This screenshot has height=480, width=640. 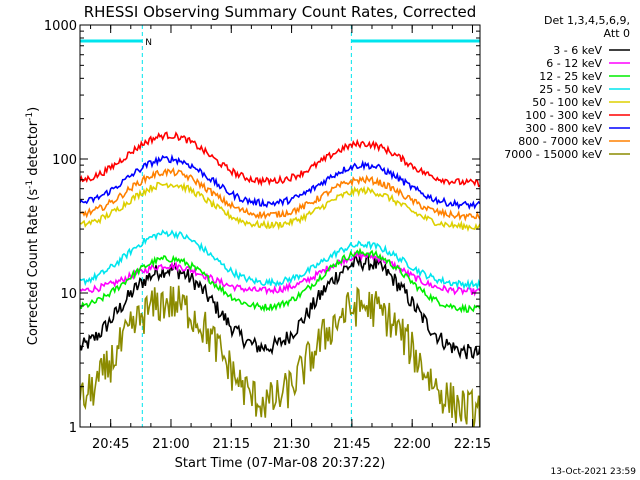 I want to click on y-axis-label-mid: detector, so click(x=33, y=150).